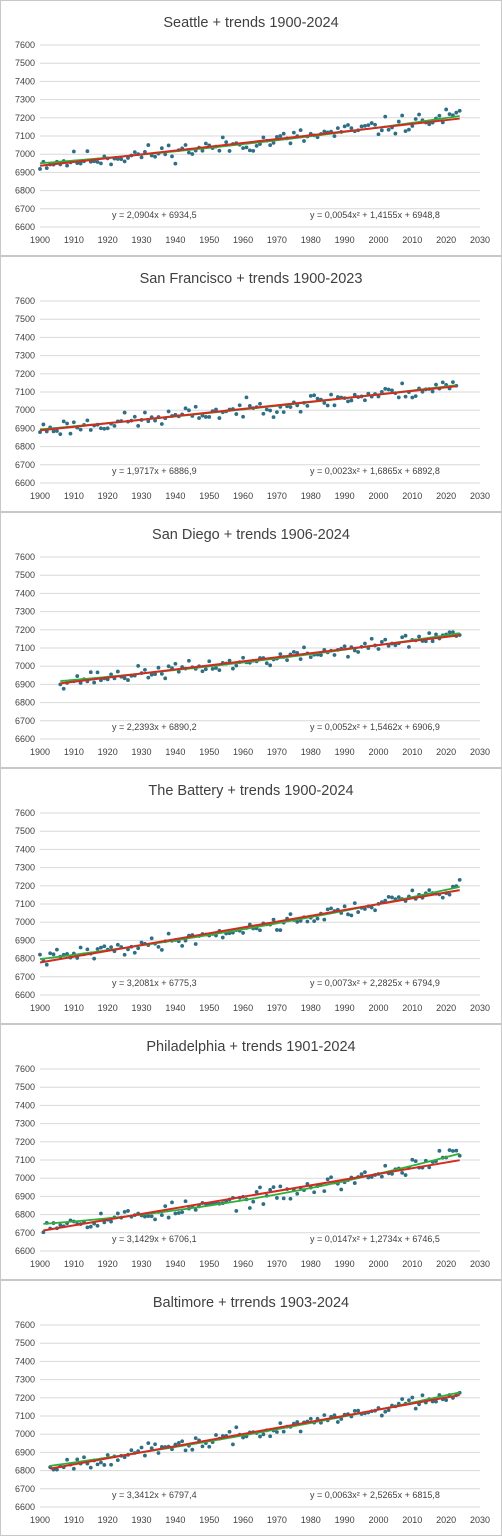 This screenshot has height=1536, width=502. I want to click on linear-trend-equation: y = 1,9717x + 6886,9, so click(154, 471).